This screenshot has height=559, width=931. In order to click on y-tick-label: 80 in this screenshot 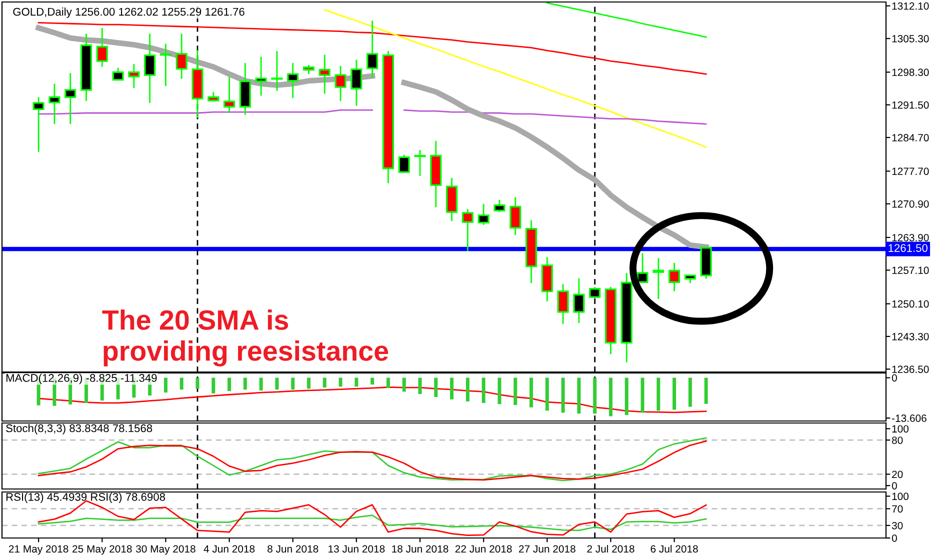, I will do `click(897, 440)`.